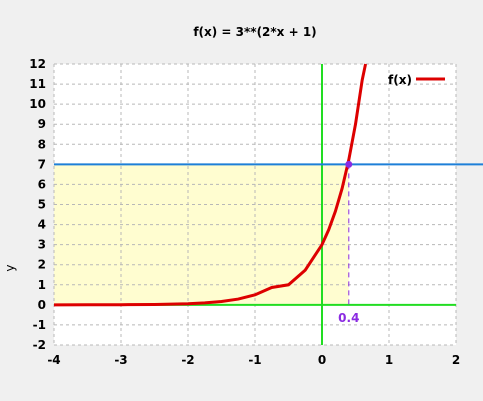 The image size is (483, 401). What do you see at coordinates (42, 144) in the screenshot?
I see `y-tick-label: 8` at bounding box center [42, 144].